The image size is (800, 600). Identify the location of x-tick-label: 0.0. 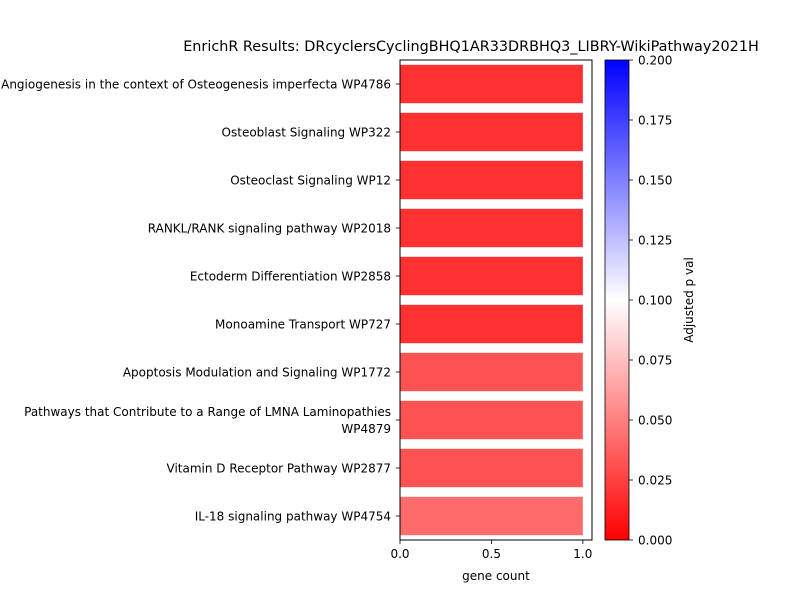
(399, 554).